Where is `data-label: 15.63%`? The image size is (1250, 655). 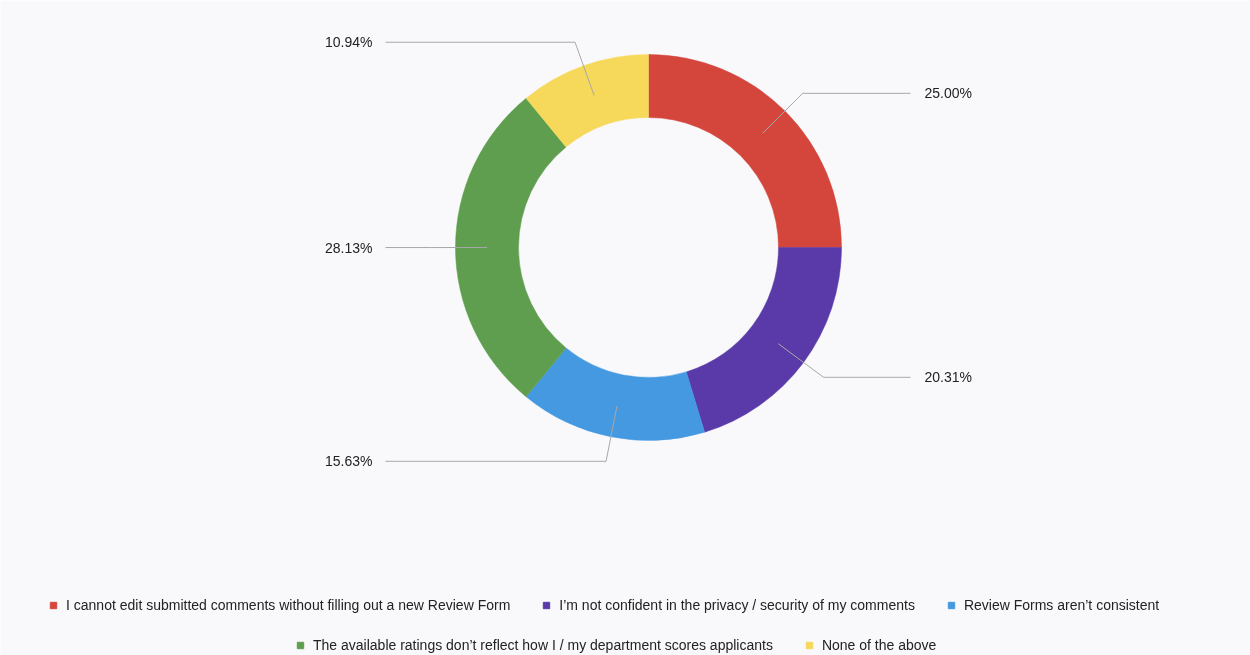
data-label: 15.63% is located at coordinates (349, 461).